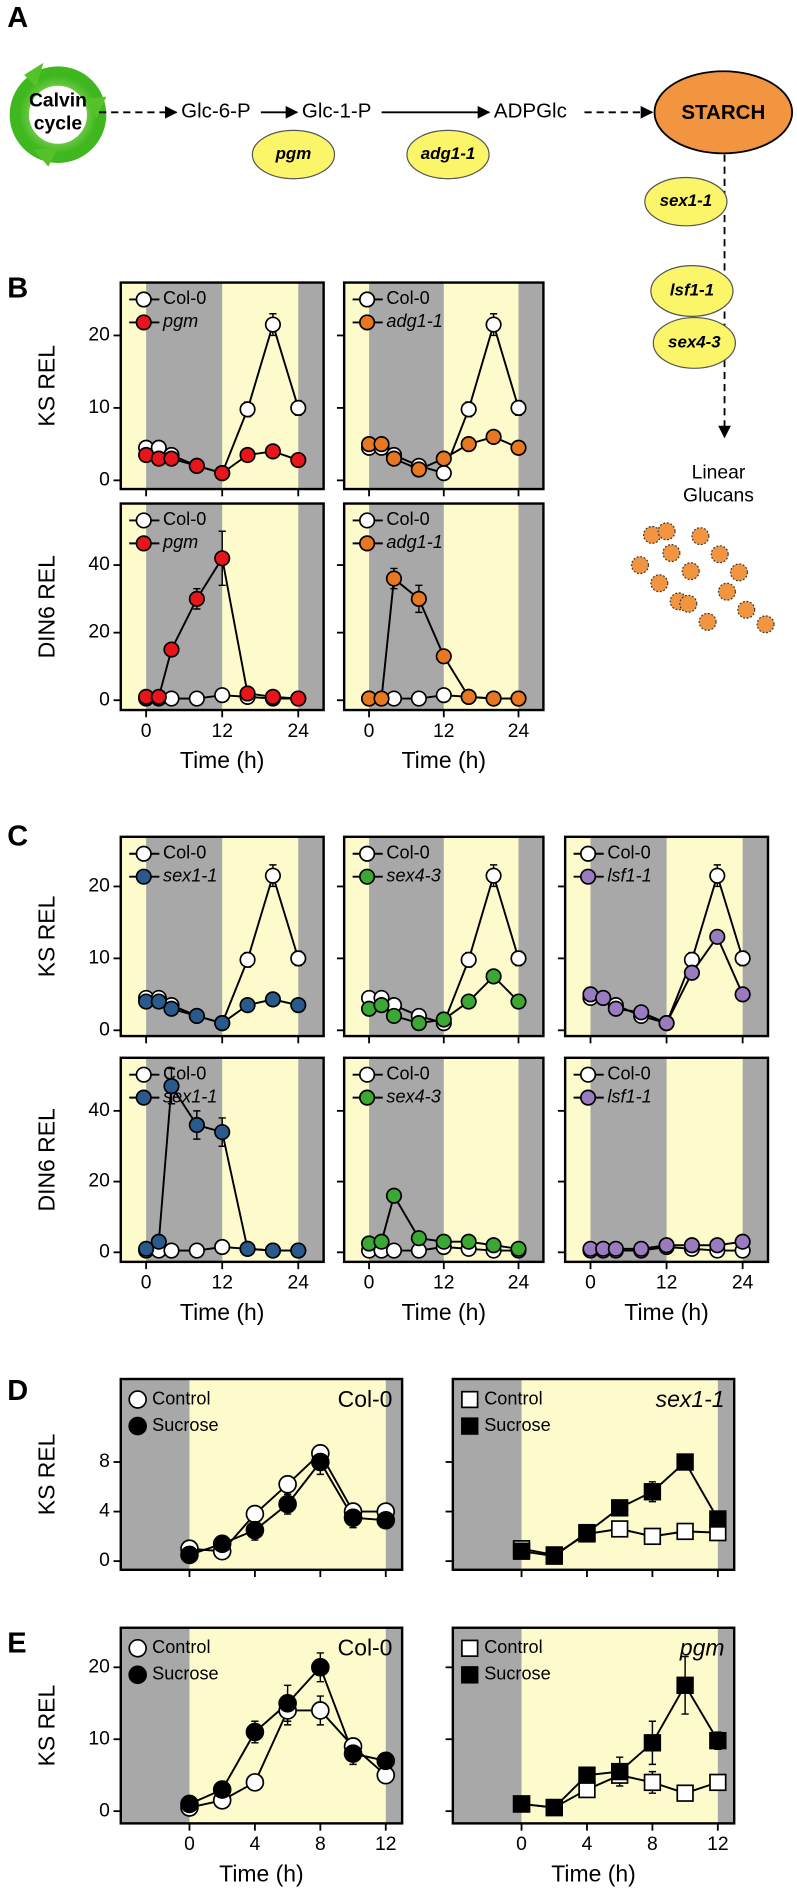 The height and width of the screenshot is (1891, 797). I want to click on product-label: Linear, so click(719, 472).